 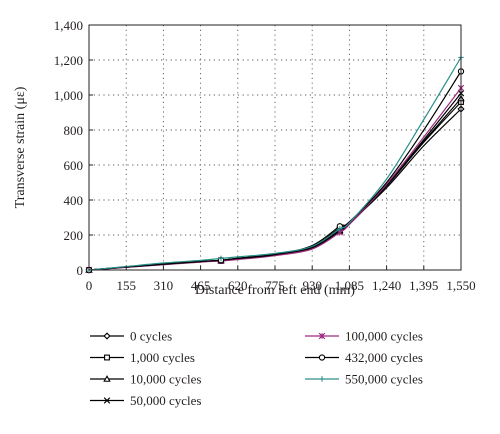 What do you see at coordinates (164, 285) in the screenshot?
I see `x-tick-label: 310` at bounding box center [164, 285].